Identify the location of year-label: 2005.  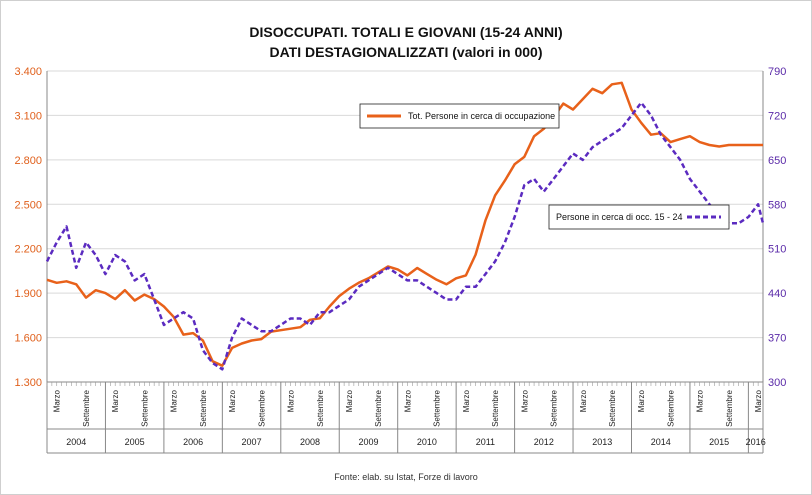
(135, 442).